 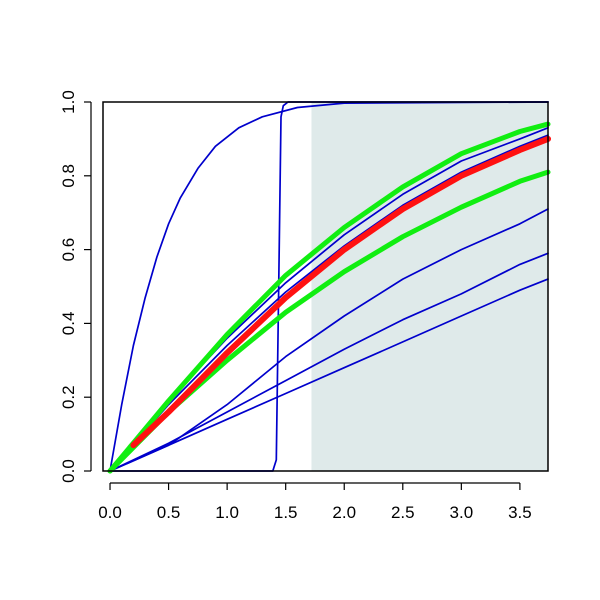 I want to click on x-axis: 0.0 0.5 1.0 1.5 2.0 2.5 3.0 3.5, so click(x=315, y=502).